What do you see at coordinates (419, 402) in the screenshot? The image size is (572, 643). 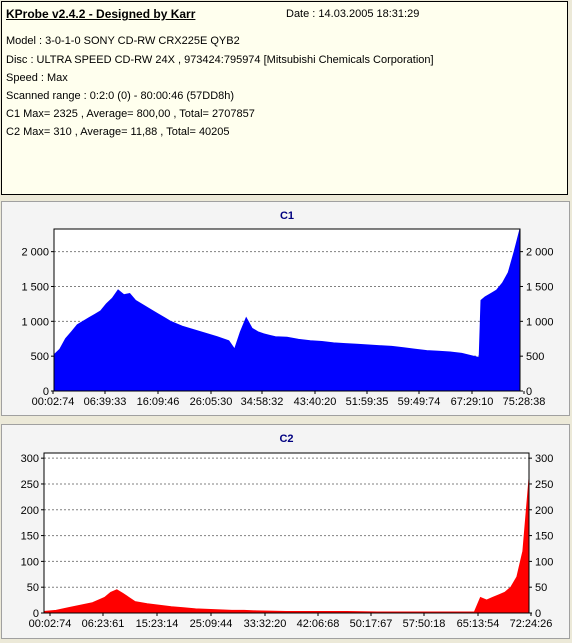 I see `c1-xtick-label: 59:49:74` at bounding box center [419, 402].